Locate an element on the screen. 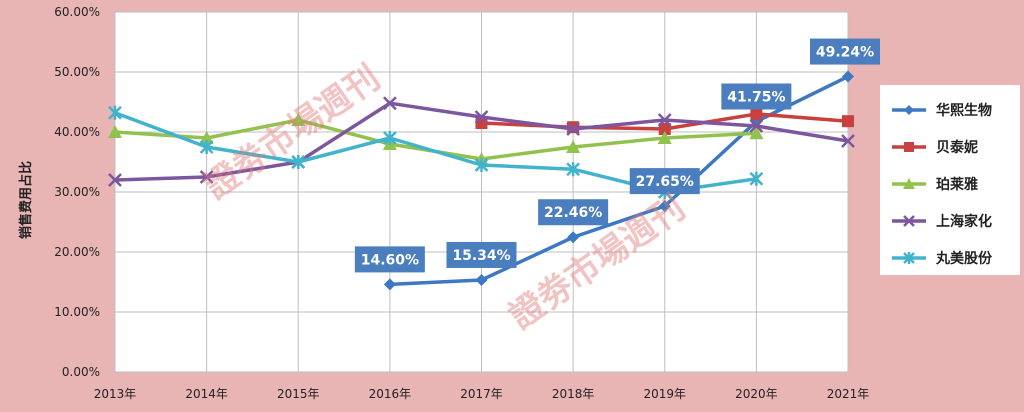  data-label: 41.75% is located at coordinates (756, 96).